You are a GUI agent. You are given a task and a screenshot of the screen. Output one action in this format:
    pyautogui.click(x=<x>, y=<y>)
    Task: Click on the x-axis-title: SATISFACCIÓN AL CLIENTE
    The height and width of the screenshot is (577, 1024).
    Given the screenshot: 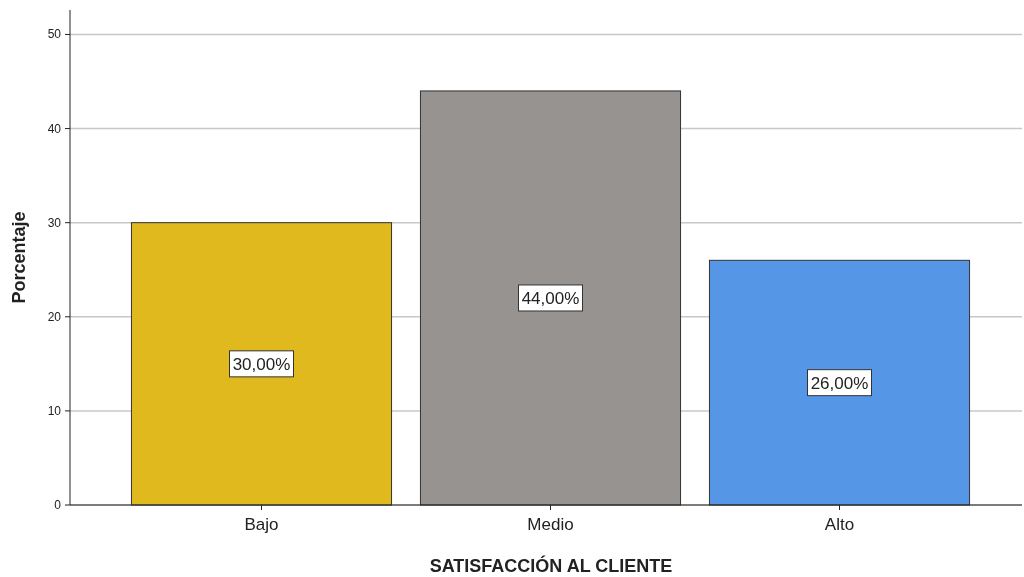 What is the action you would take?
    pyautogui.click(x=551, y=565)
    